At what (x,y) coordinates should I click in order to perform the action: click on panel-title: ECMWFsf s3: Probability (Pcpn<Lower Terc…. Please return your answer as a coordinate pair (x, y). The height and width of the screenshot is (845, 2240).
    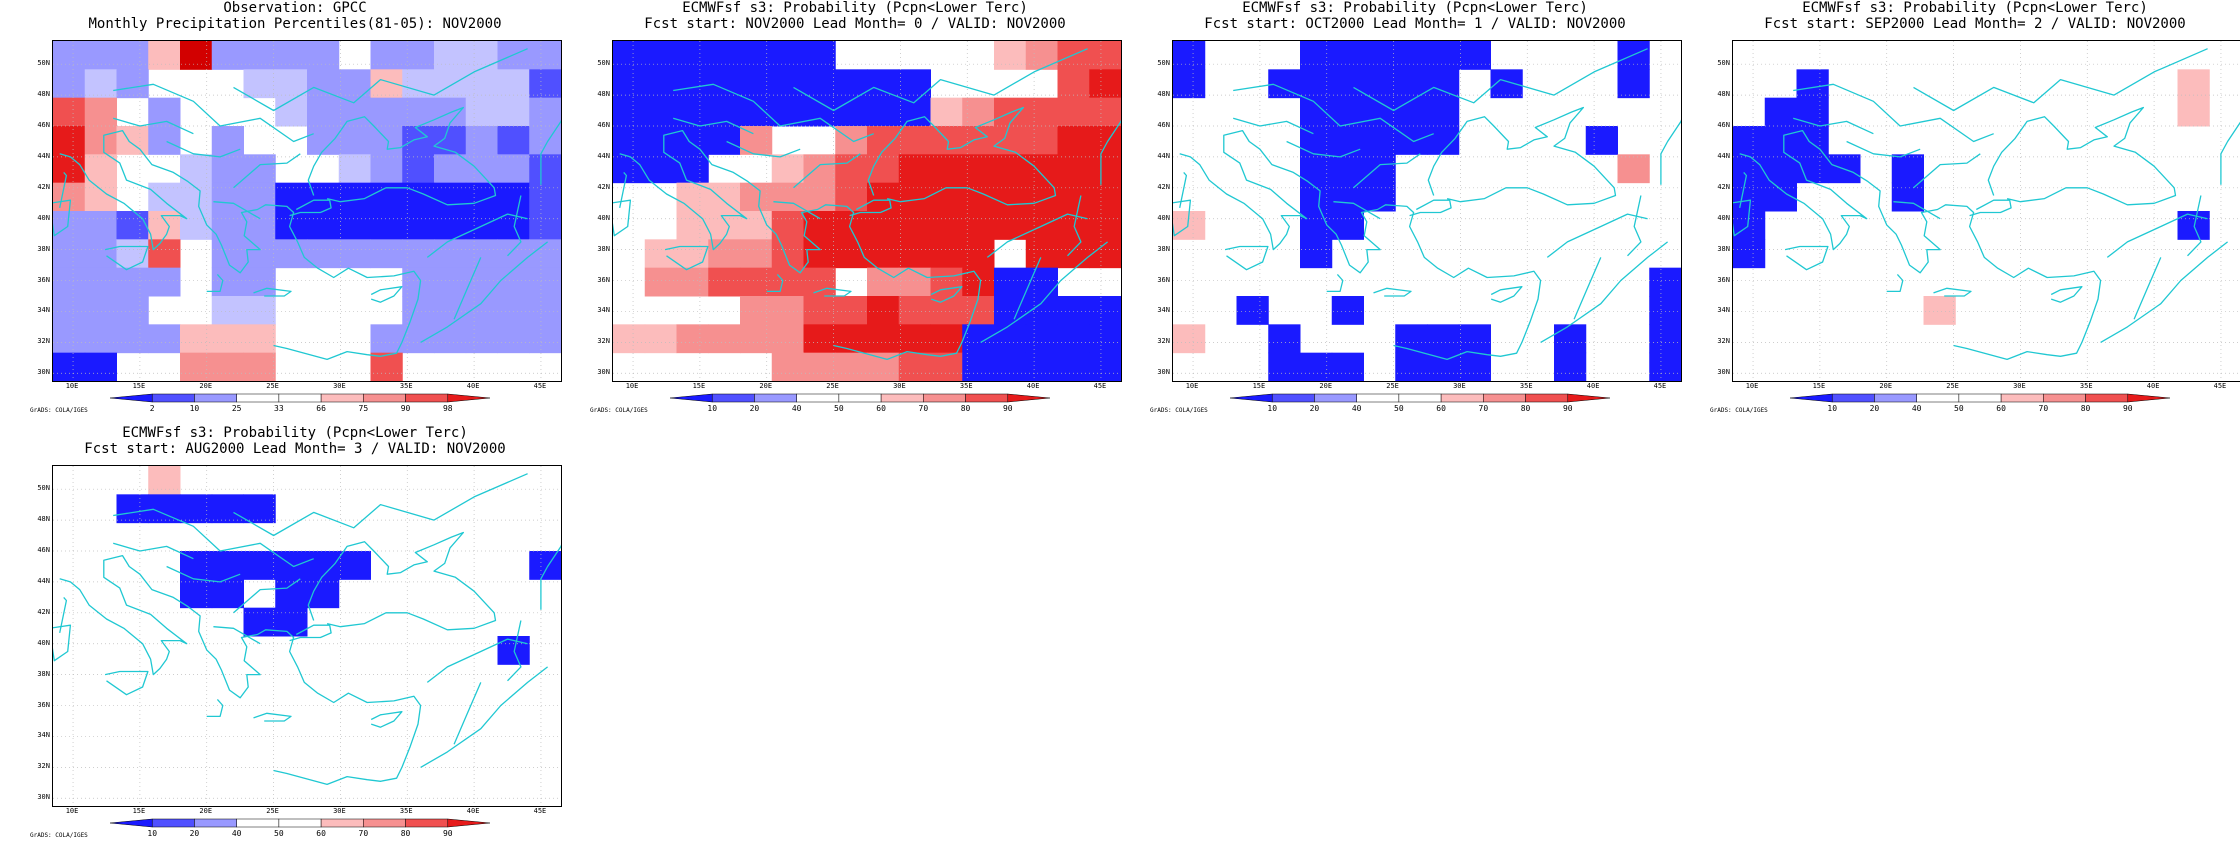
    Looking at the image, I should click on (295, 433).